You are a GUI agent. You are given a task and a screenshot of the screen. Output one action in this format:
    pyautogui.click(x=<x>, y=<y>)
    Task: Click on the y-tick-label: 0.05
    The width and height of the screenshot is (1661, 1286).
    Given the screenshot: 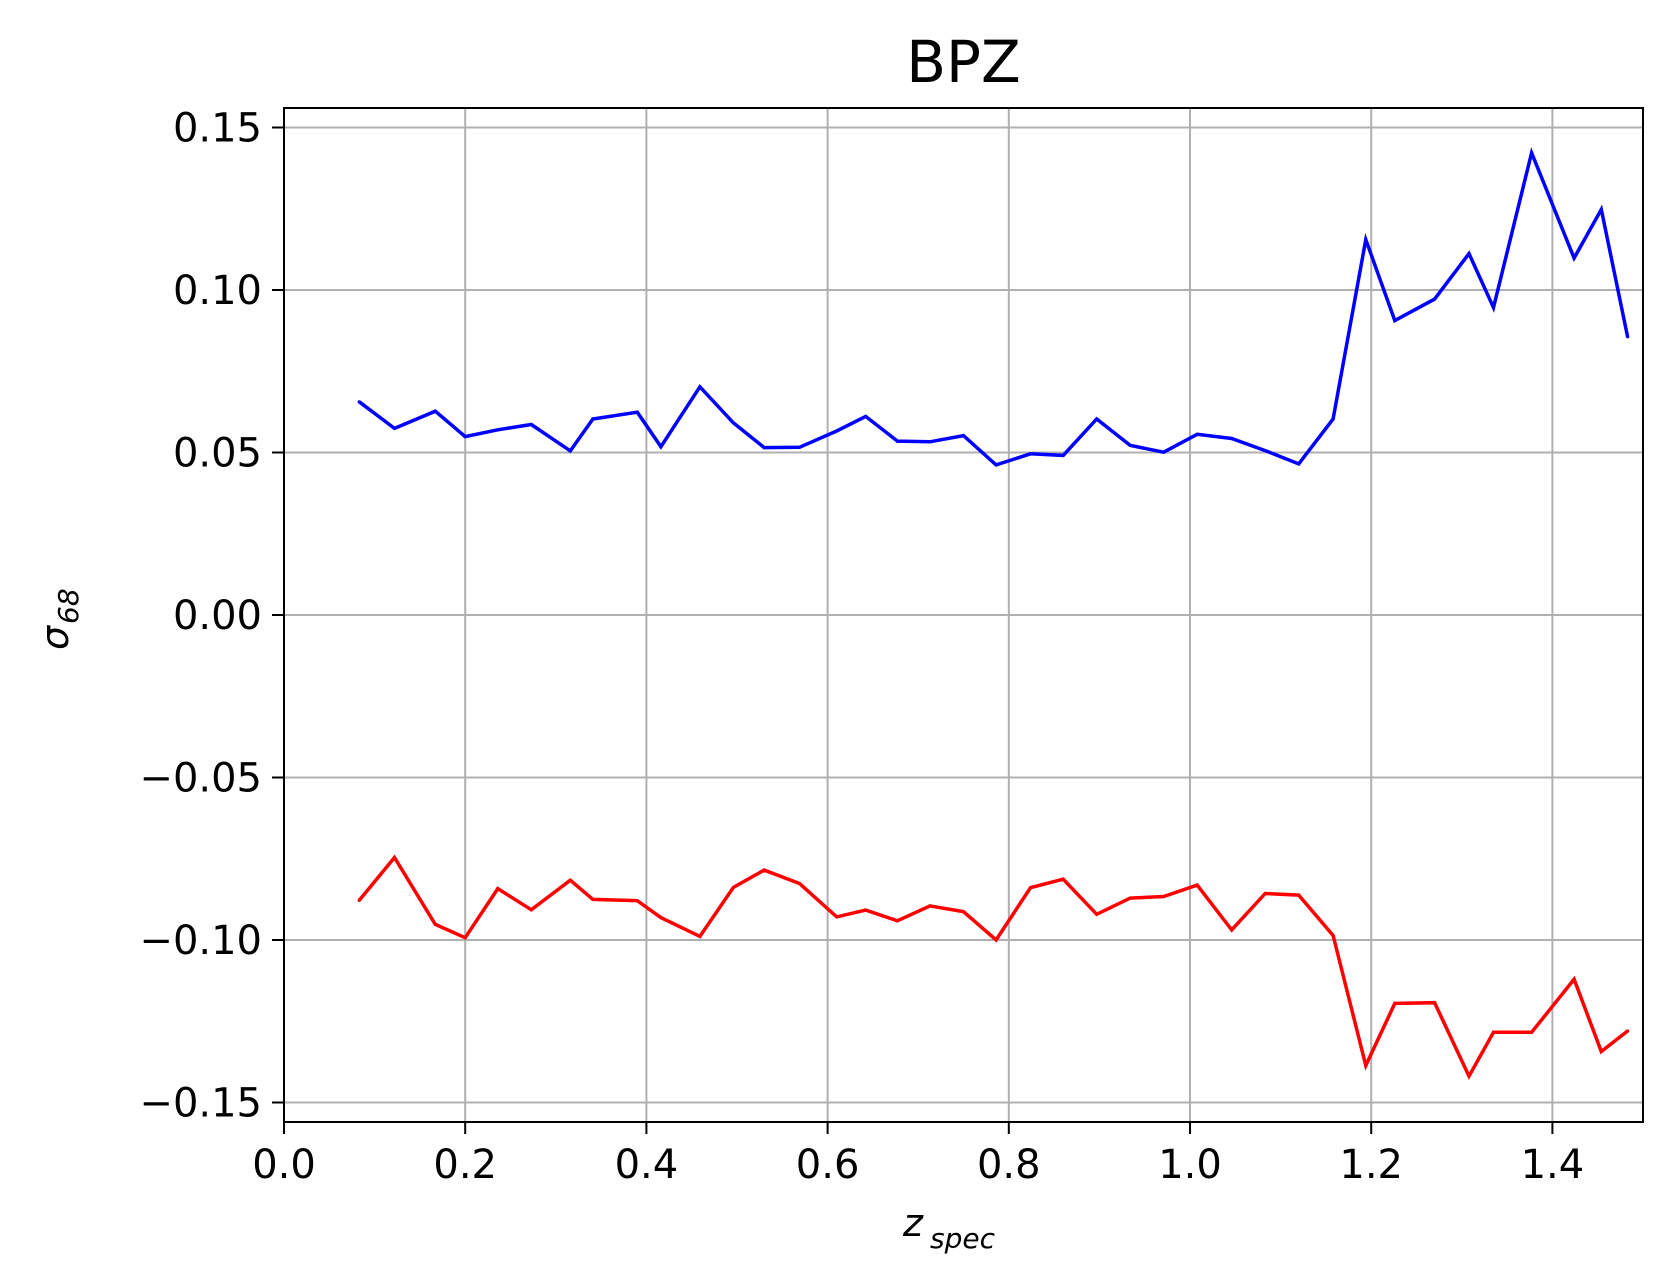 What is the action you would take?
    pyautogui.click(x=217, y=454)
    